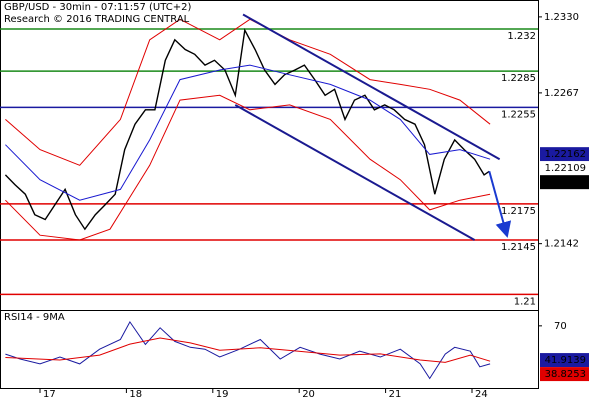 Image resolution: width=590 pixels, height=400 pixels. I want to click on chart-title: GBP/USD - 30min - 07:11:57 (UTC+2), so click(97, 7).